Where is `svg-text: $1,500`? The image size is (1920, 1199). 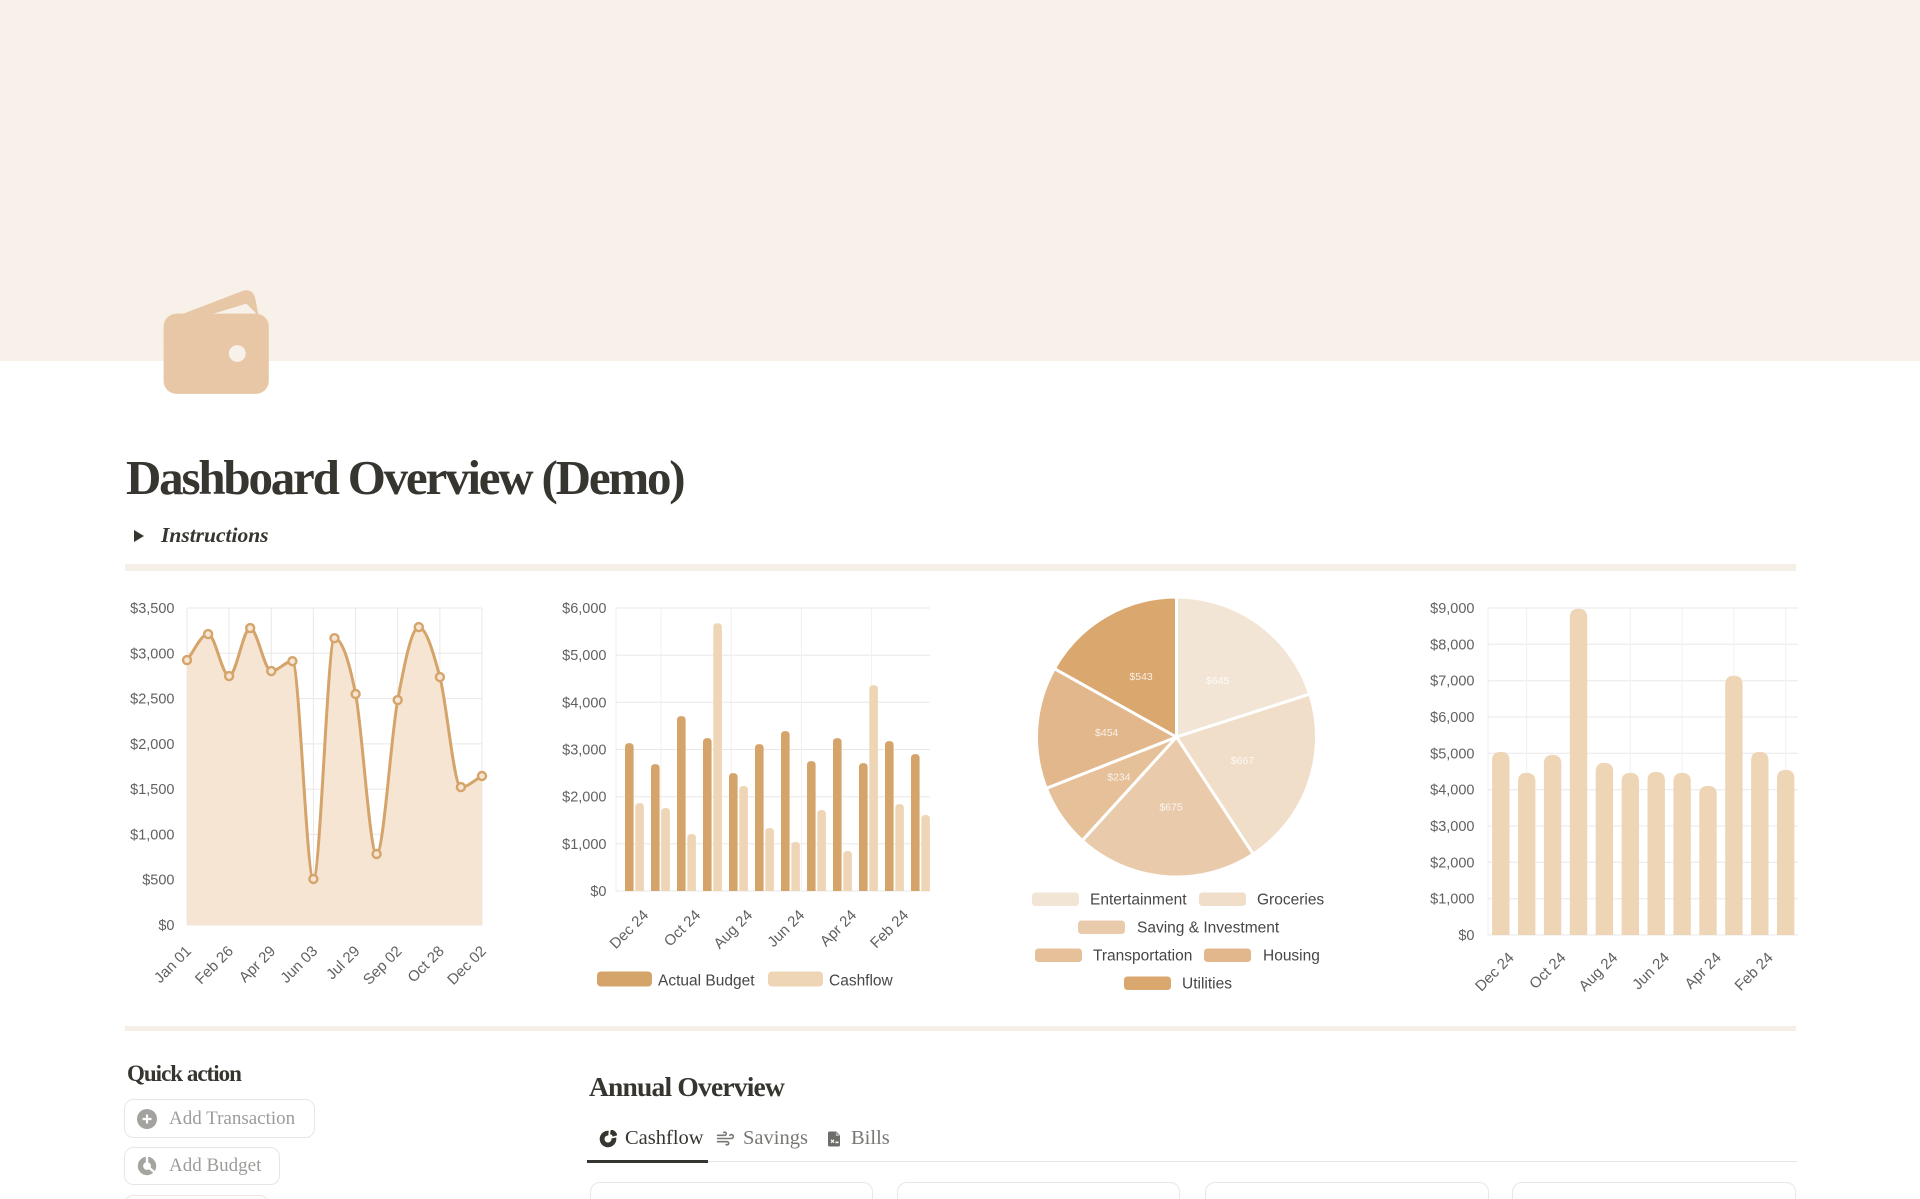
svg-text: $1,500 is located at coordinates (152, 790).